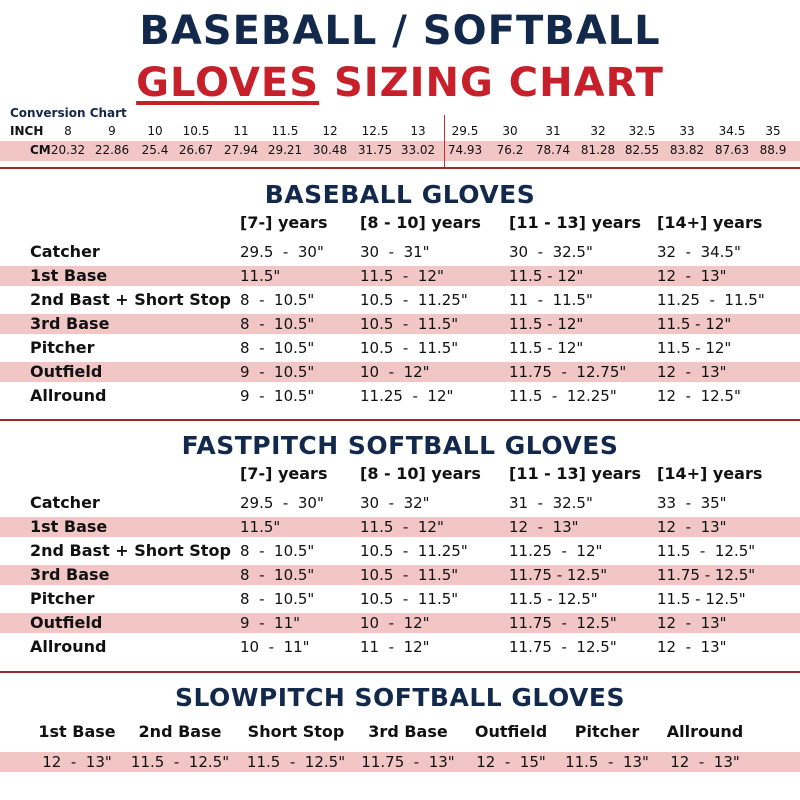 The image size is (800, 800). Describe the element at coordinates (395, 252) in the screenshot. I see `size-cell: 30 - 31"` at that location.